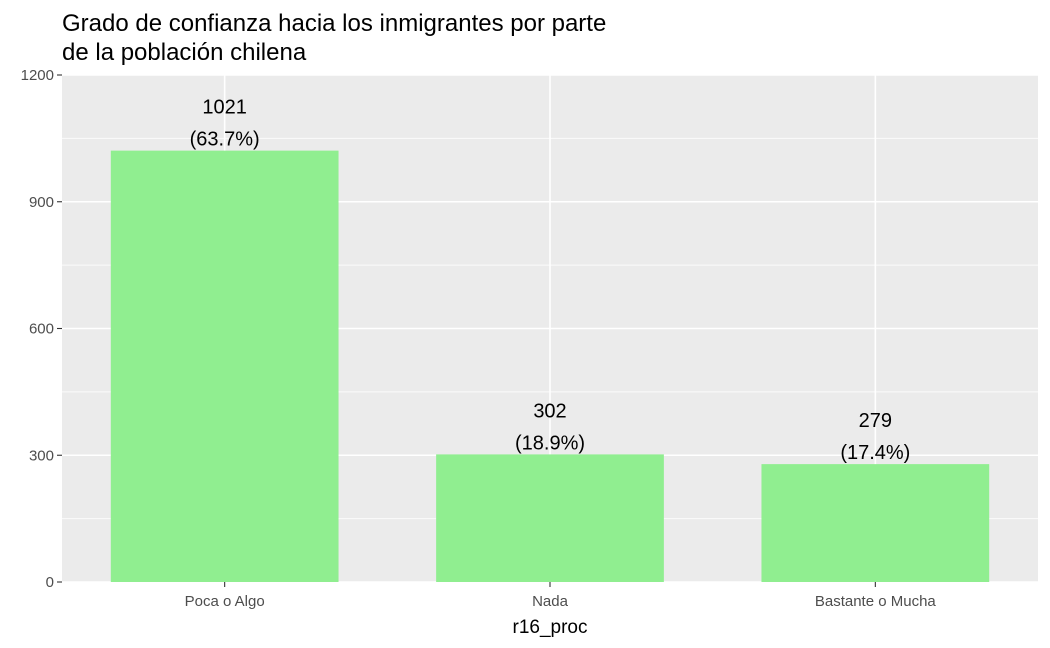  I want to click on y-tick-label: 0, so click(50, 582).